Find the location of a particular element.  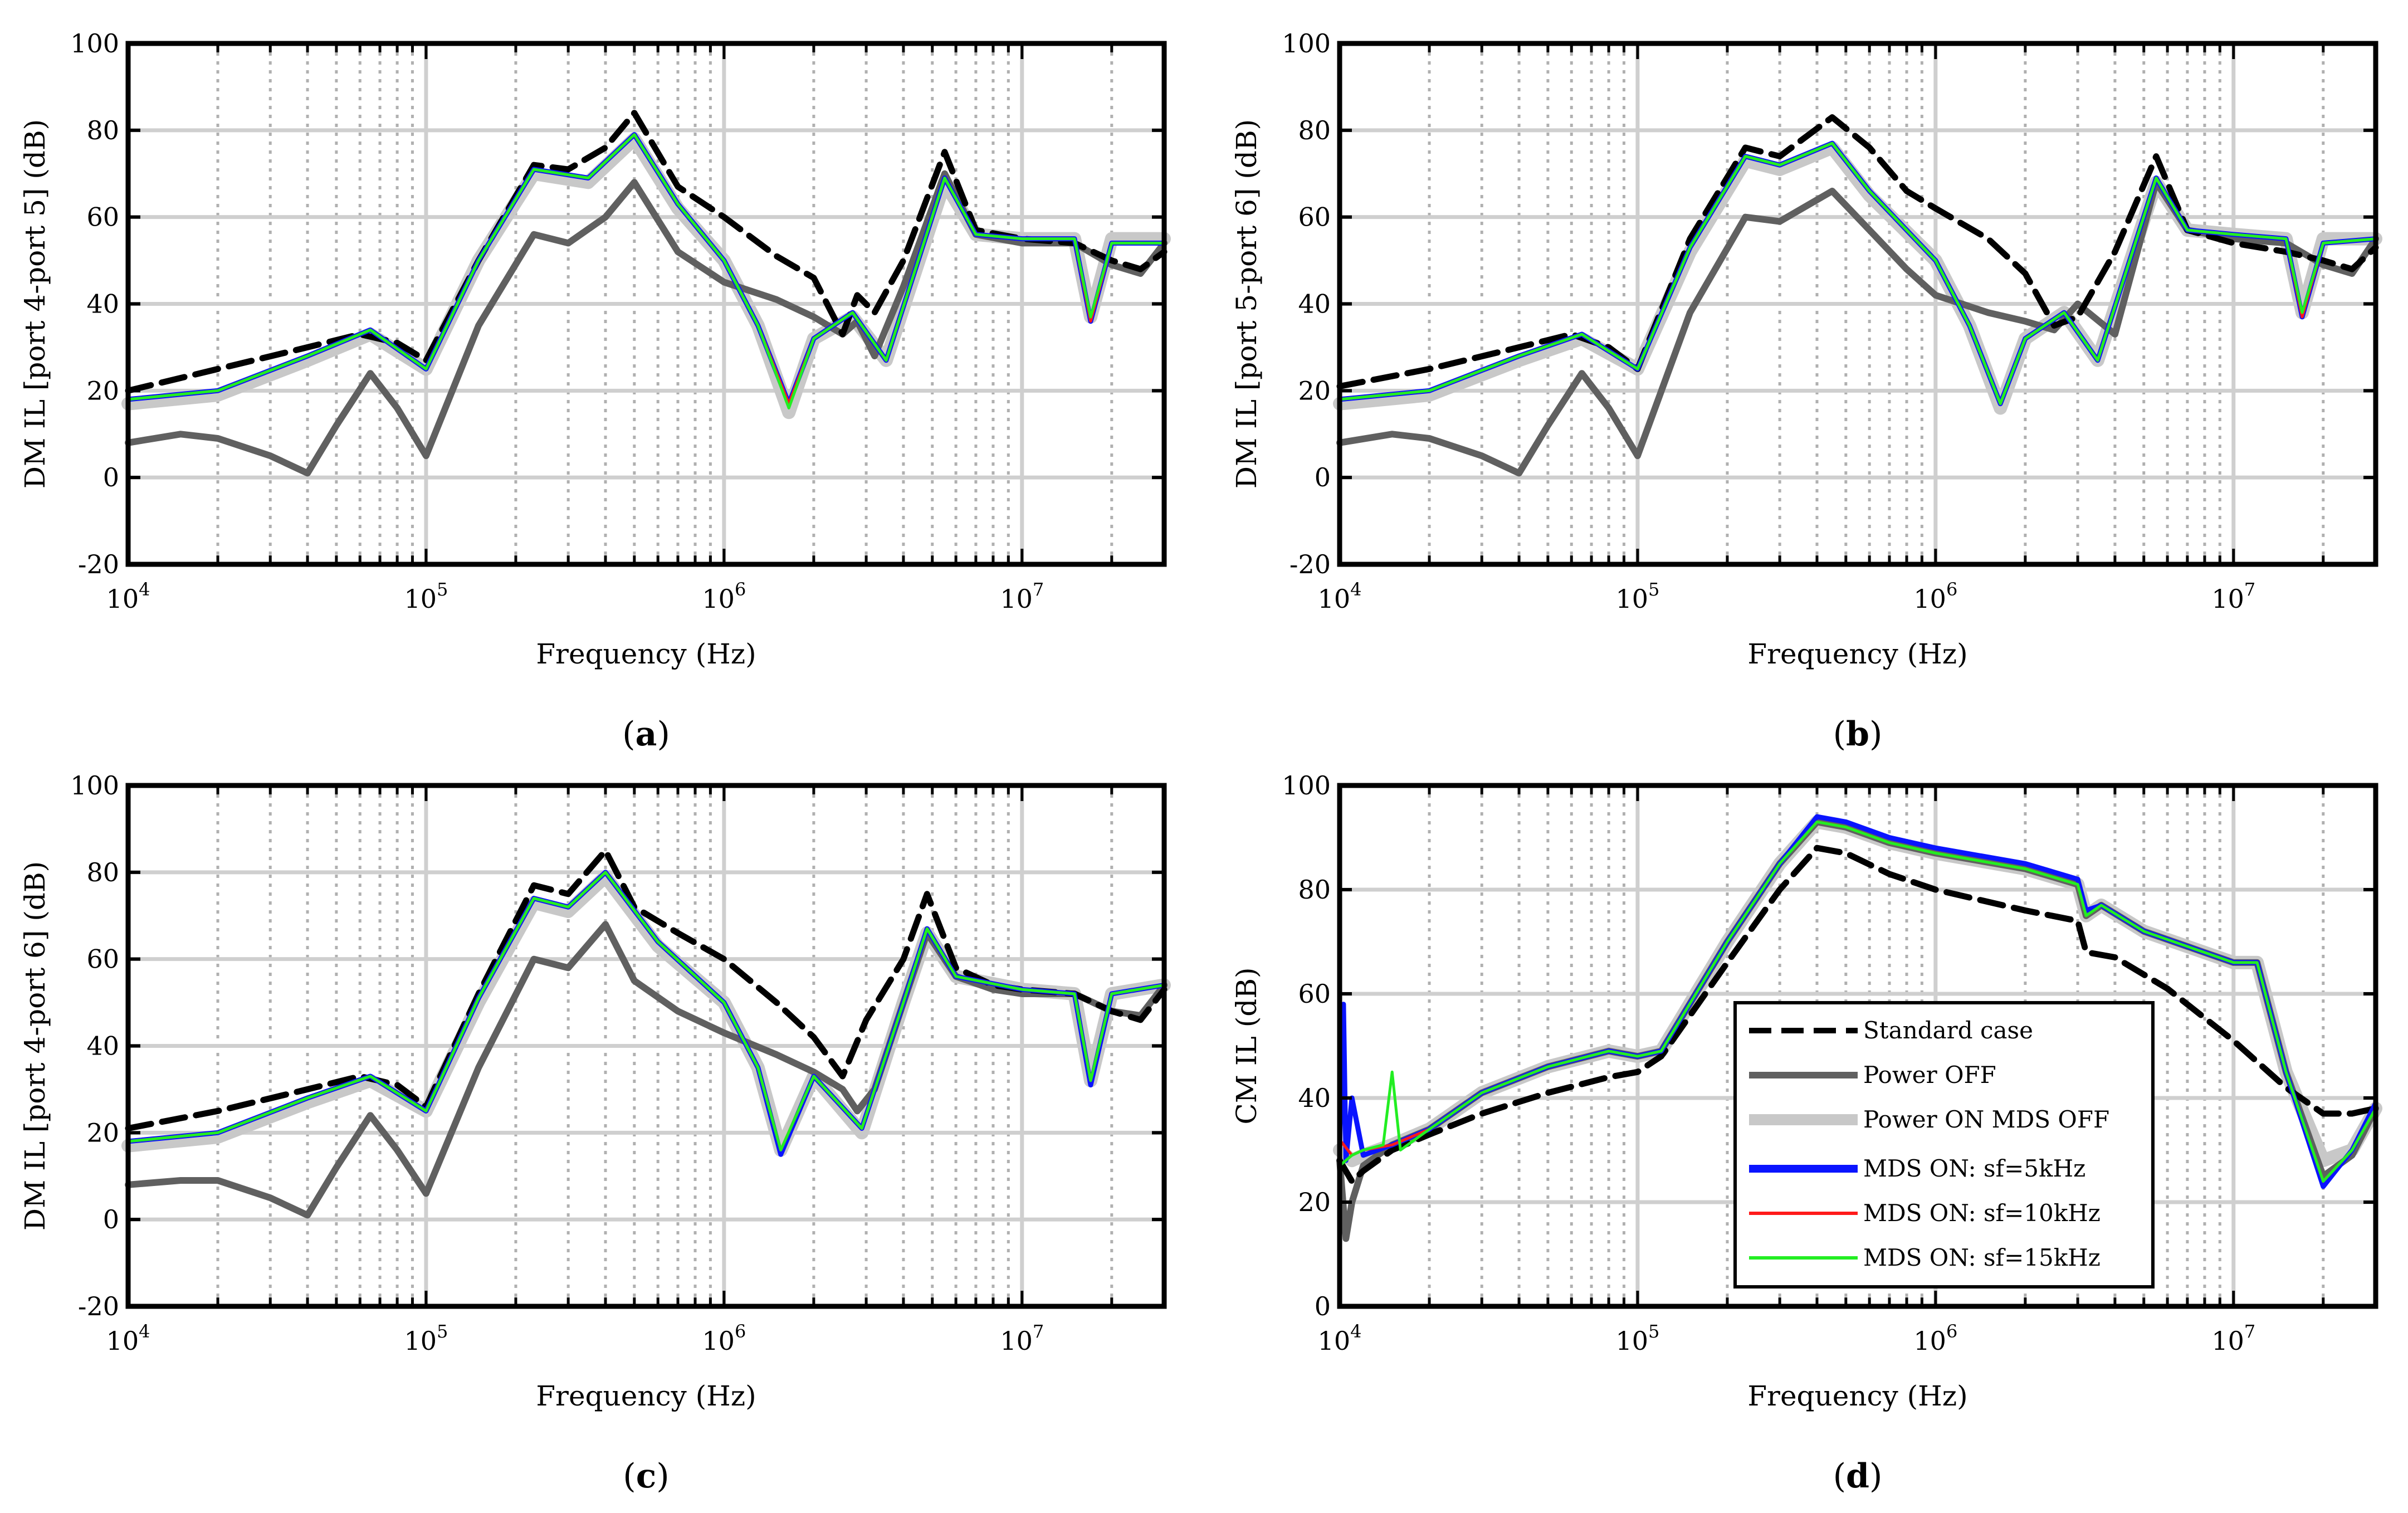

chart-b-y-tick-label: -20 is located at coordinates (1310, 564).